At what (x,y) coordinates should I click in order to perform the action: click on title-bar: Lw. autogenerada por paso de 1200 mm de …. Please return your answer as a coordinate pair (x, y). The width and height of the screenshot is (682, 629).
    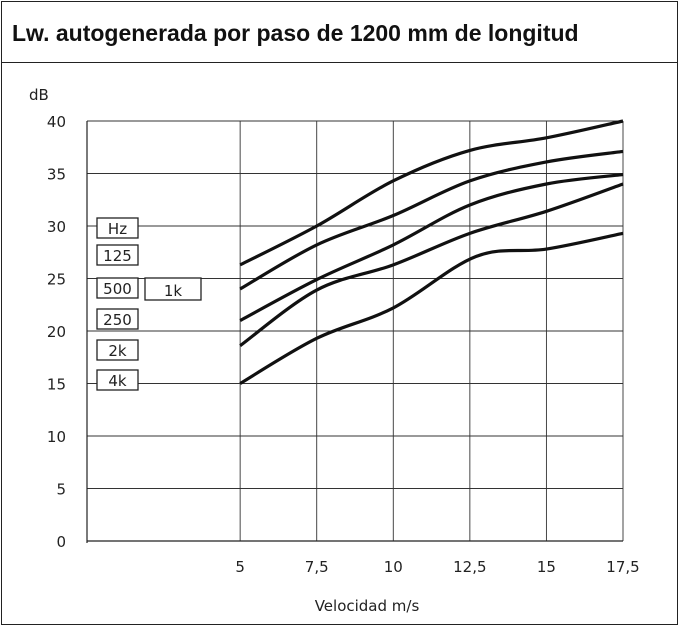
    Looking at the image, I should click on (339, 32).